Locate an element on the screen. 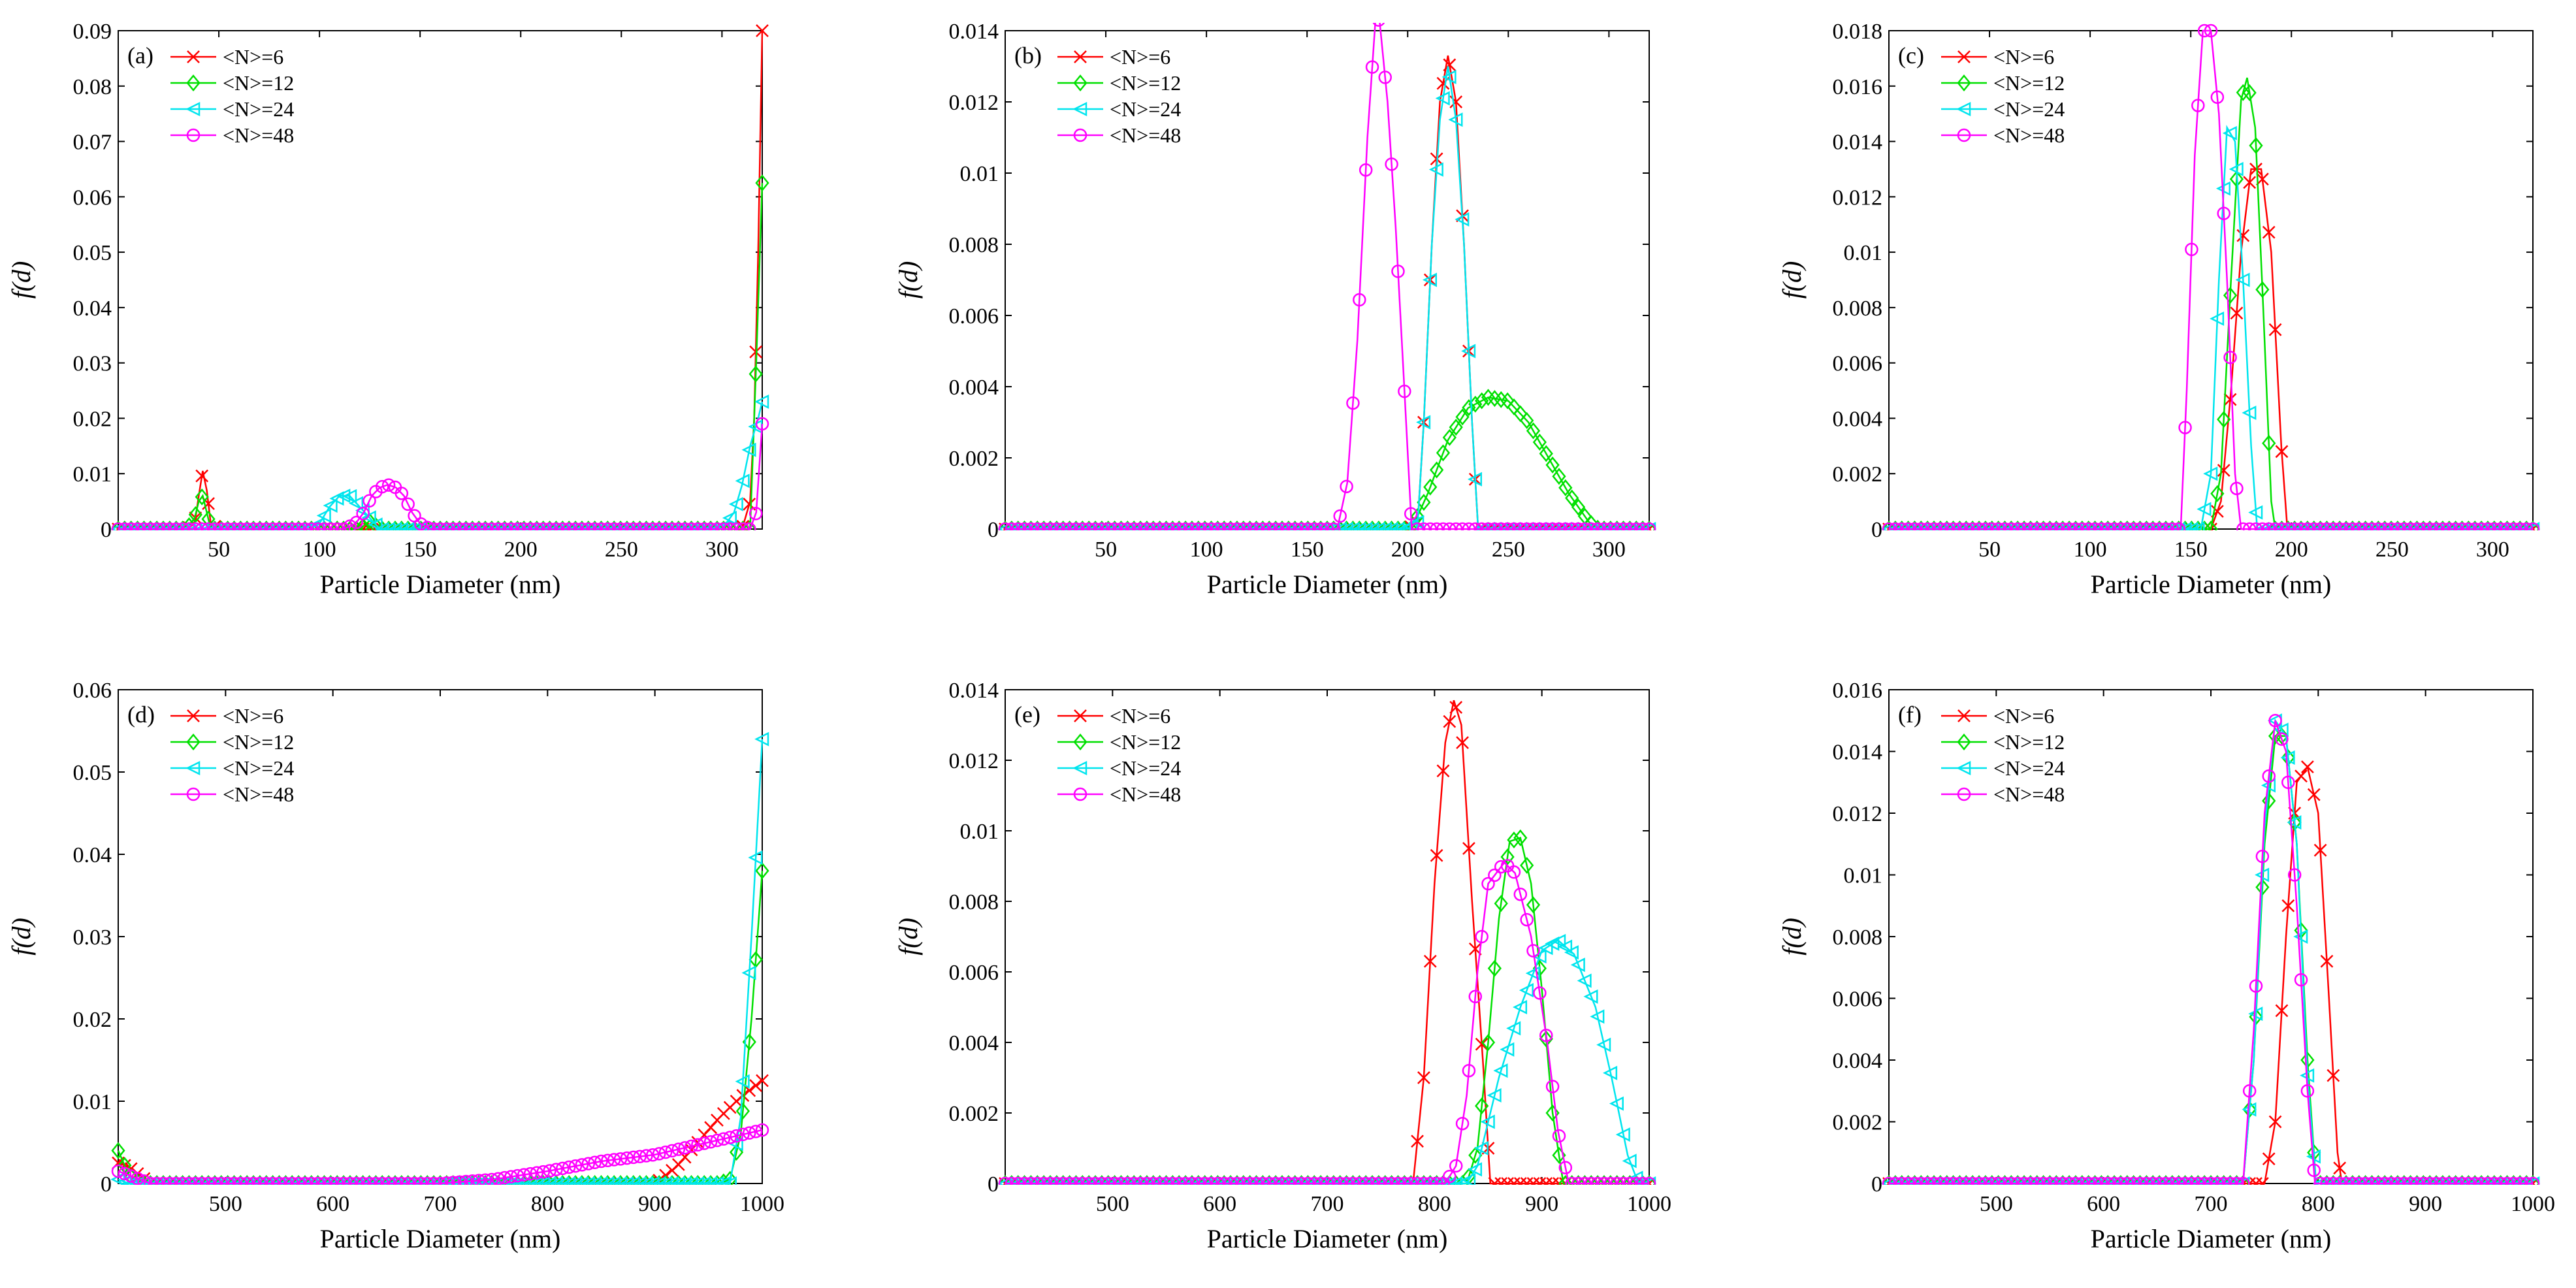 This screenshot has width=2576, height=1288. x-tick-label: 150 is located at coordinates (1307, 550).